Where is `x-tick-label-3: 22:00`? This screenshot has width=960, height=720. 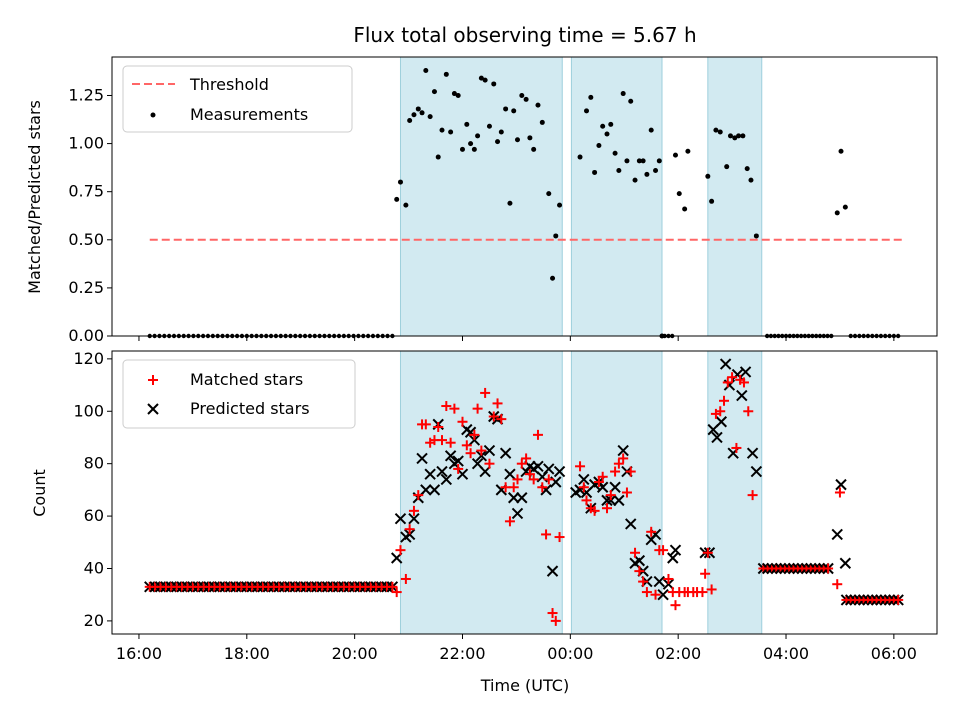 x-tick-label-3: 22:00 is located at coordinates (462, 653).